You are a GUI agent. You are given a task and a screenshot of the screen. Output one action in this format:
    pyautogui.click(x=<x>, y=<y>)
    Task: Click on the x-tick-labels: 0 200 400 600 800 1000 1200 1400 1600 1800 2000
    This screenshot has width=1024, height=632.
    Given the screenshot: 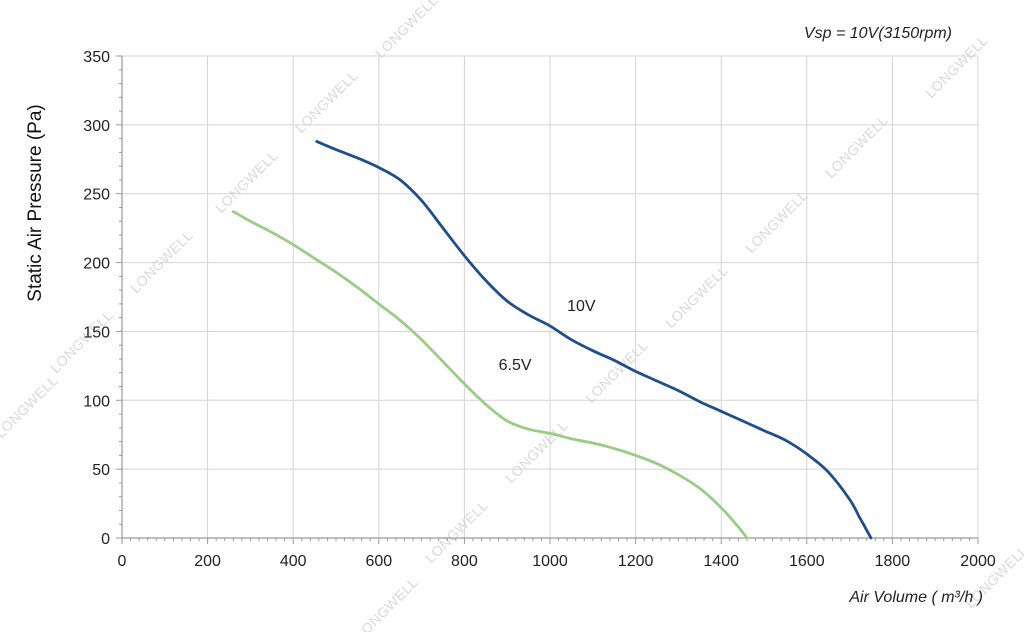 What is the action you would take?
    pyautogui.click(x=557, y=561)
    